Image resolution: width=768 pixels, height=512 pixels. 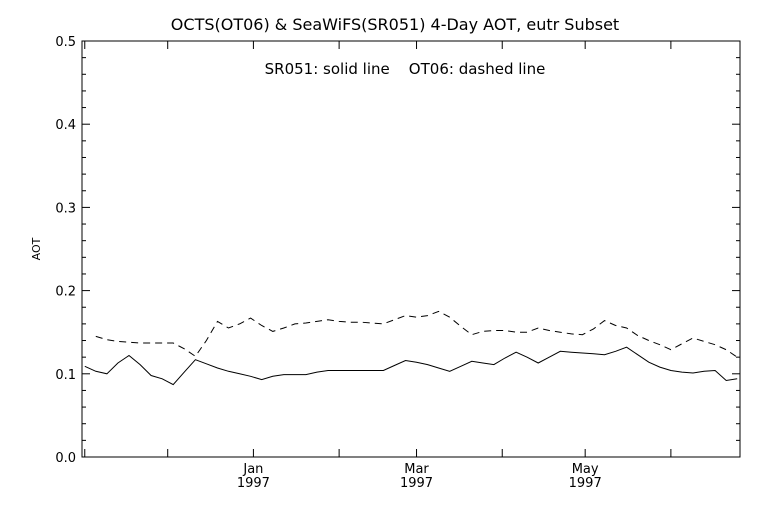 I want to click on y-axis-label: AOT, so click(x=36, y=248).